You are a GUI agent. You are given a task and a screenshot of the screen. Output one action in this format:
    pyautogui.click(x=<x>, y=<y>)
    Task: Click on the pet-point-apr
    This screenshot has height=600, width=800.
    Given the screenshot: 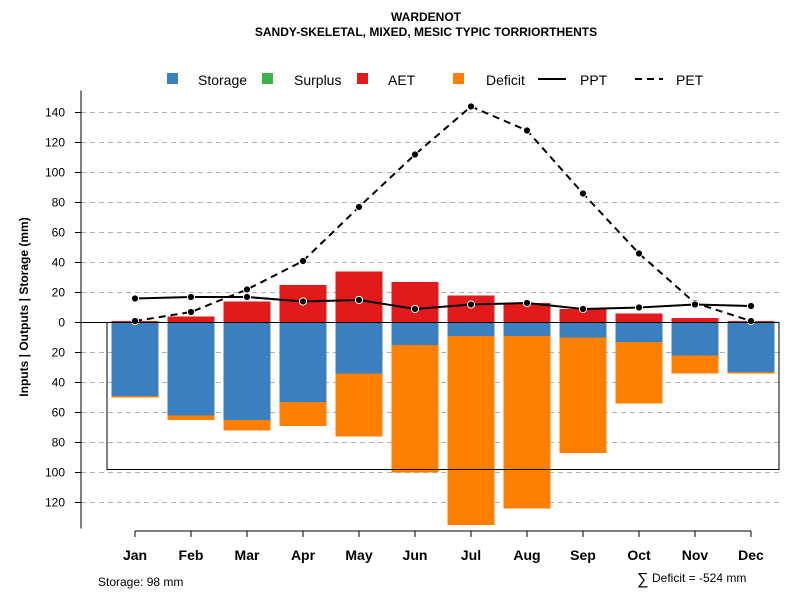 What is the action you would take?
    pyautogui.click(x=303, y=261)
    